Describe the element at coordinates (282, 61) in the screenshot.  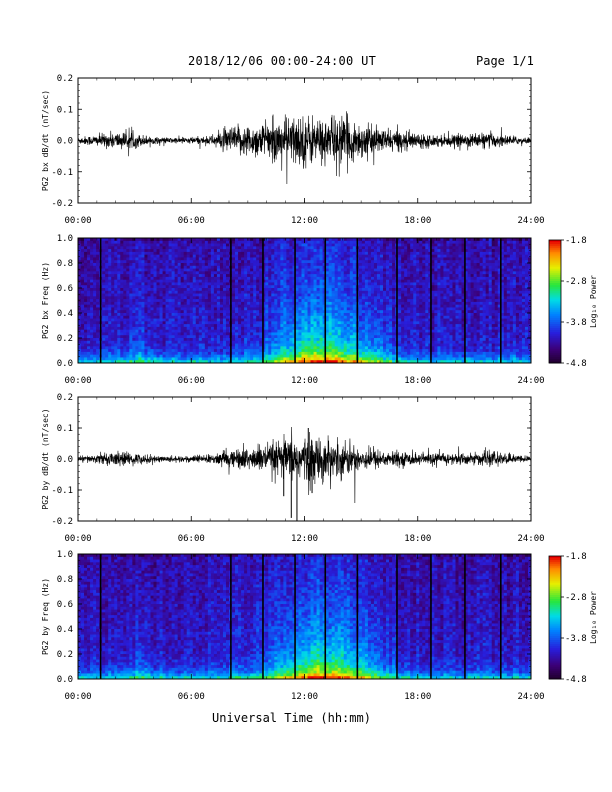
I see `page-title: 2018/12/06 00:00-24:00 UT` at that location.